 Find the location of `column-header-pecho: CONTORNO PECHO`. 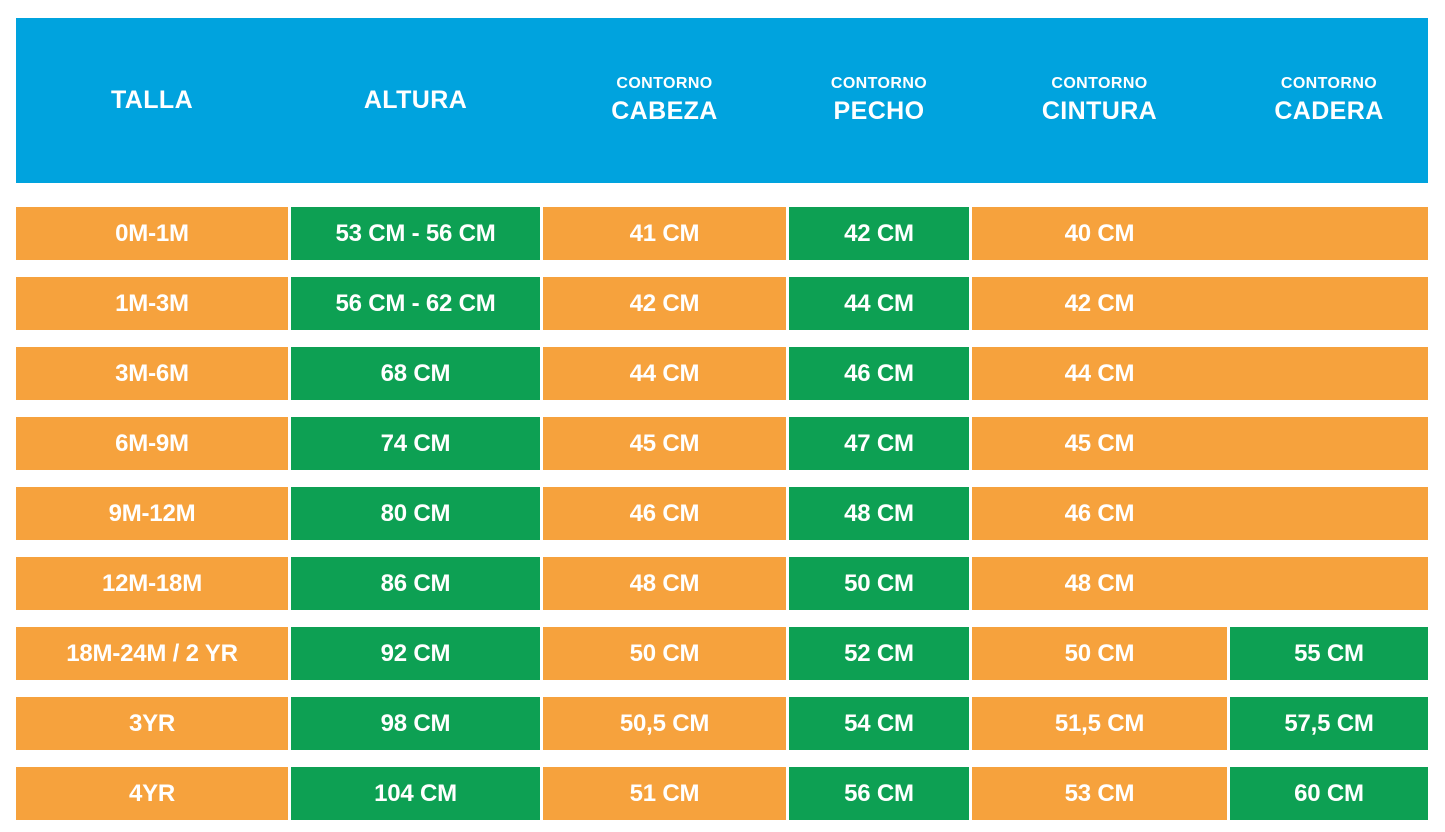

column-header-pecho: CONTORNO PECHO is located at coordinates (879, 100).